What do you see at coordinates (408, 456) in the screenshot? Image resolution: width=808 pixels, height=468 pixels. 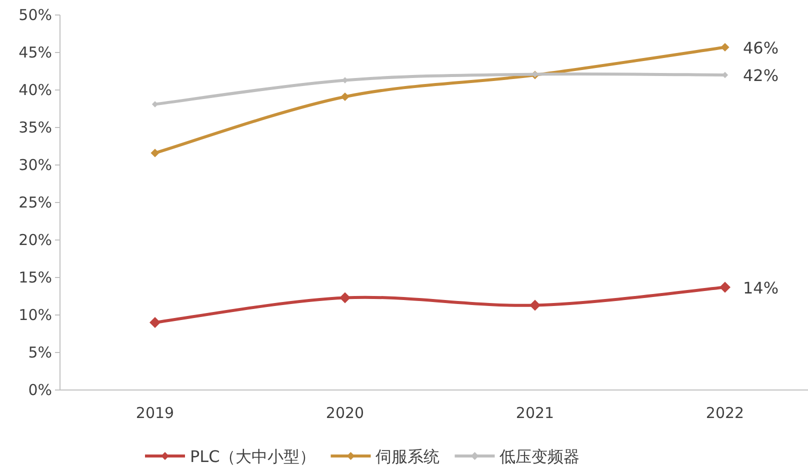 I see `legend-label: 伺服系统` at bounding box center [408, 456].